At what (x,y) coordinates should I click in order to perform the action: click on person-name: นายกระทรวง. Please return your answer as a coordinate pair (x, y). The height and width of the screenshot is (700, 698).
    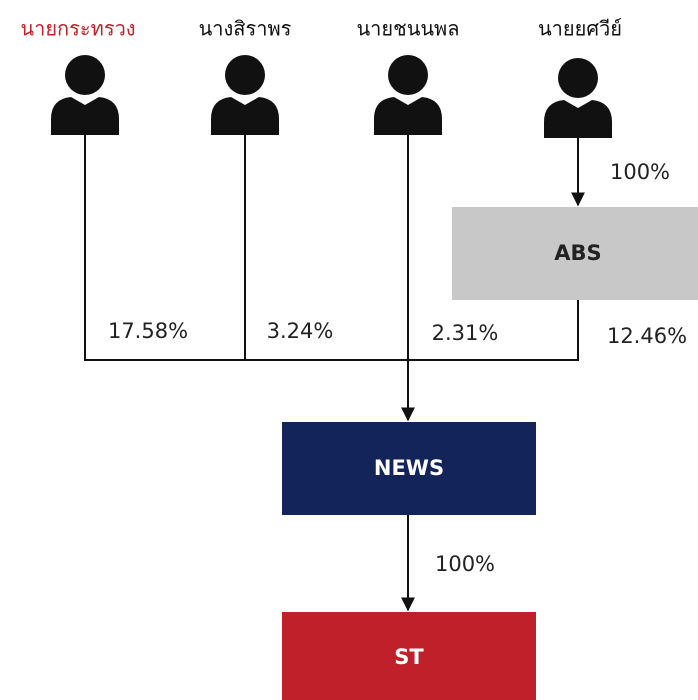
    Looking at the image, I should click on (77, 29).